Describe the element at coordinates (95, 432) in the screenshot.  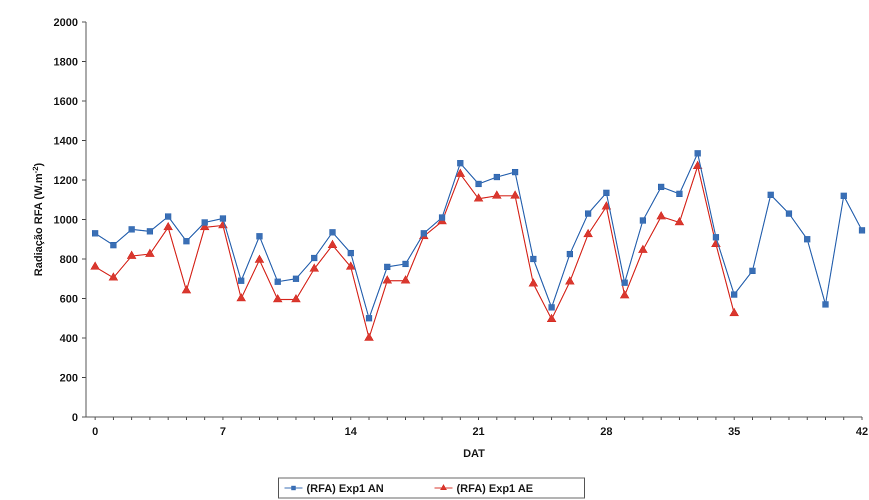
I see `x-tick-label: 0` at that location.